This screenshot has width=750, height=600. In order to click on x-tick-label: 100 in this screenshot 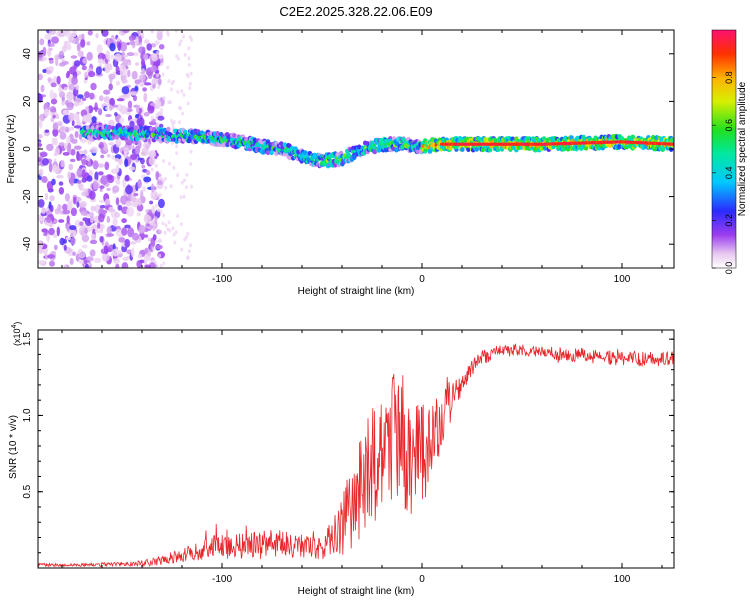, I will do `click(622, 279)`.